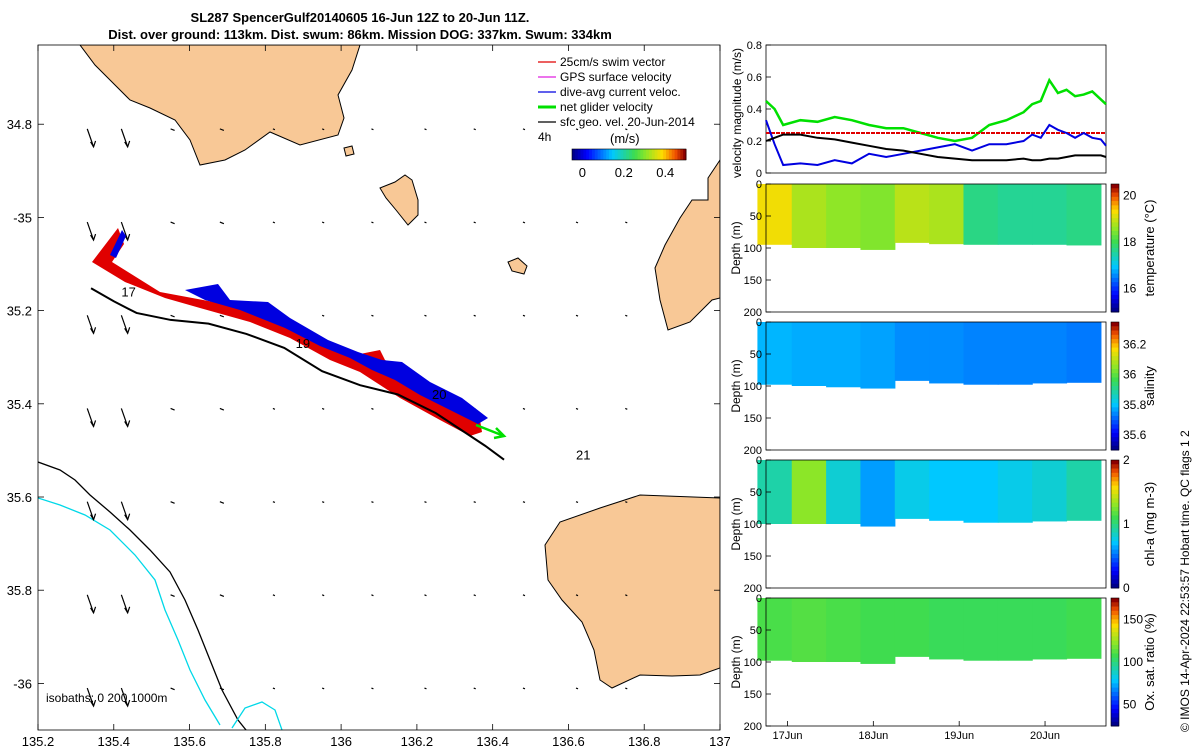 This screenshot has height=750, width=1200. What do you see at coordinates (1130, 242) in the screenshot?
I see `temperature-colorbar-tick: 18` at bounding box center [1130, 242].